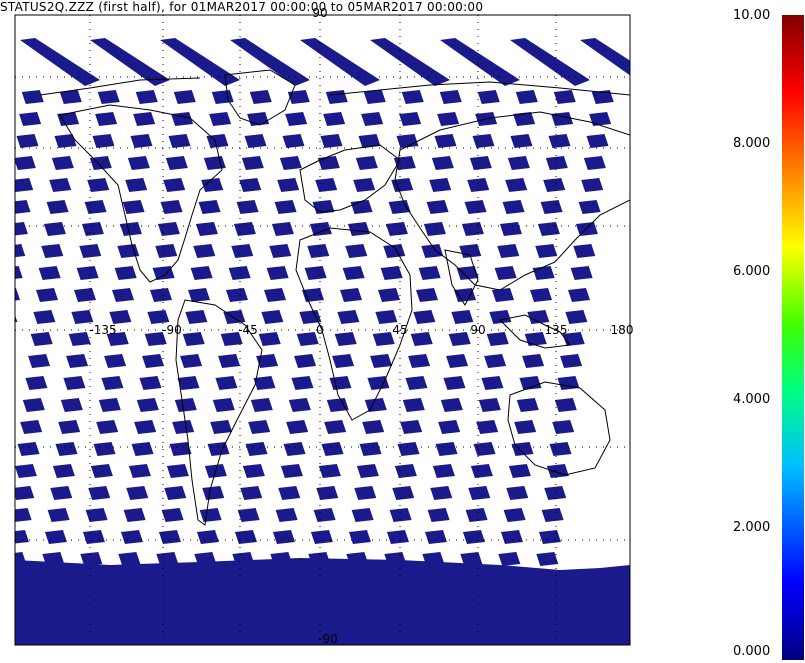 The width and height of the screenshot is (805, 663). Describe the element at coordinates (556, 330) in the screenshot. I see `lon-label: 135` at that location.